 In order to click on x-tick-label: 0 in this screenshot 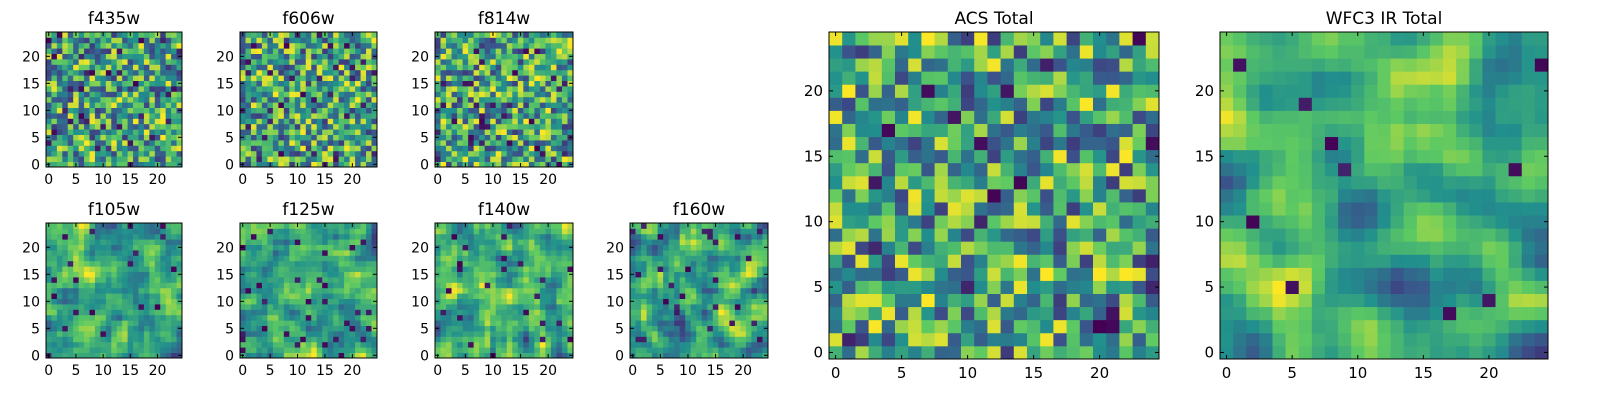, I will do `click(437, 371)`.